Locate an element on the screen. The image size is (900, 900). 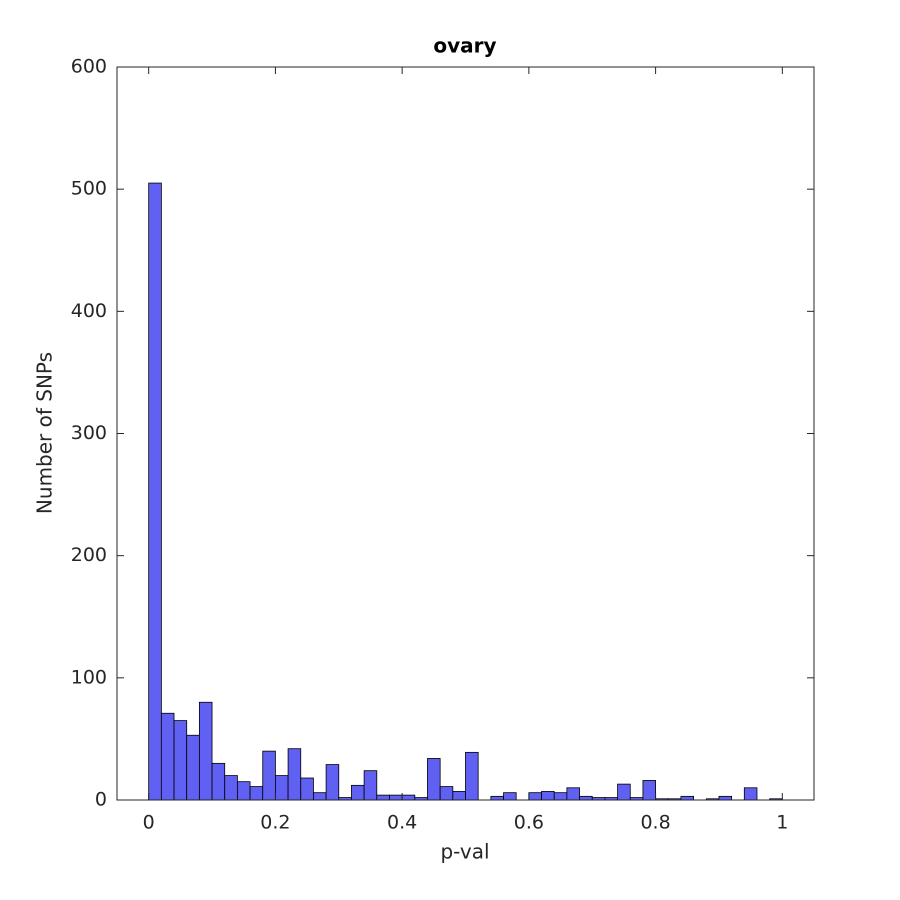
x-tick-label: 0.6 is located at coordinates (529, 823).